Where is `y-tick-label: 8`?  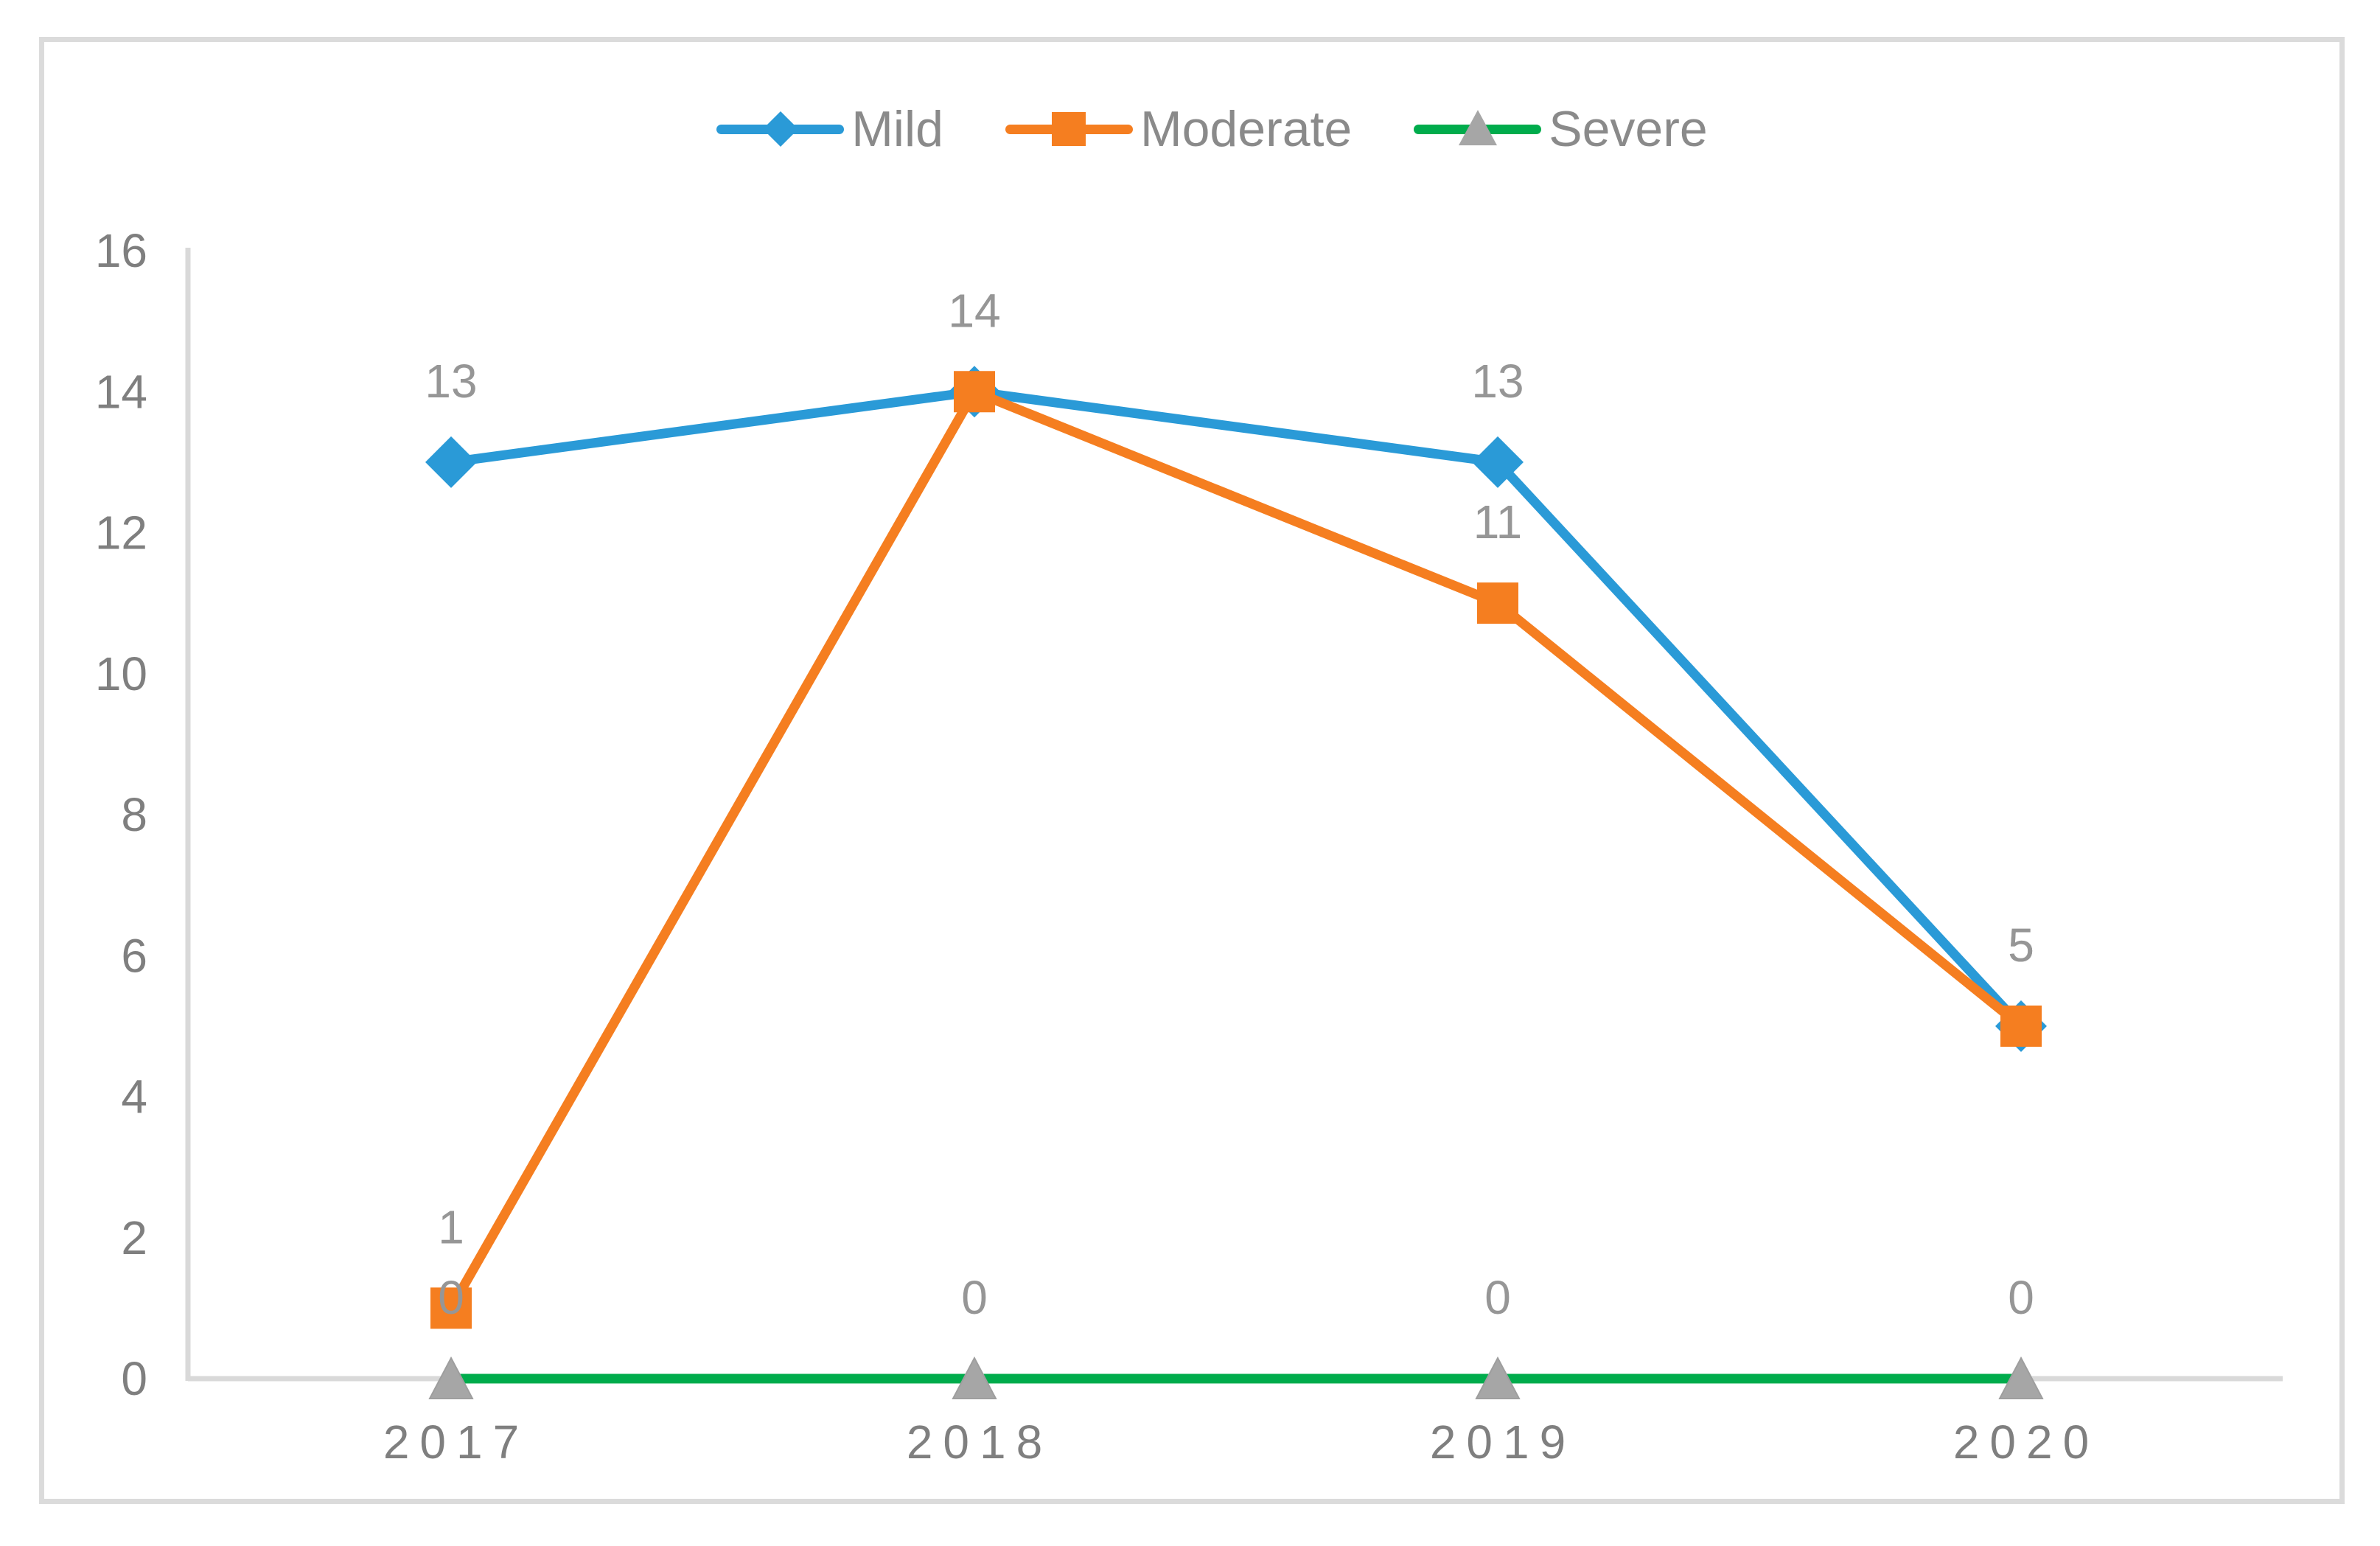
y-tick-label: 8 is located at coordinates (134, 814).